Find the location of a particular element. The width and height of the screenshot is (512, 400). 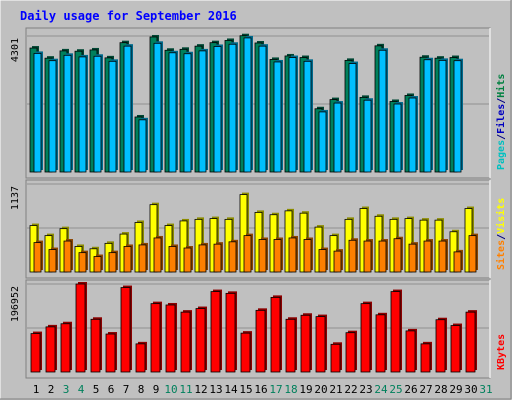

bar-files-day-3-face is located at coordinates (67, 113).